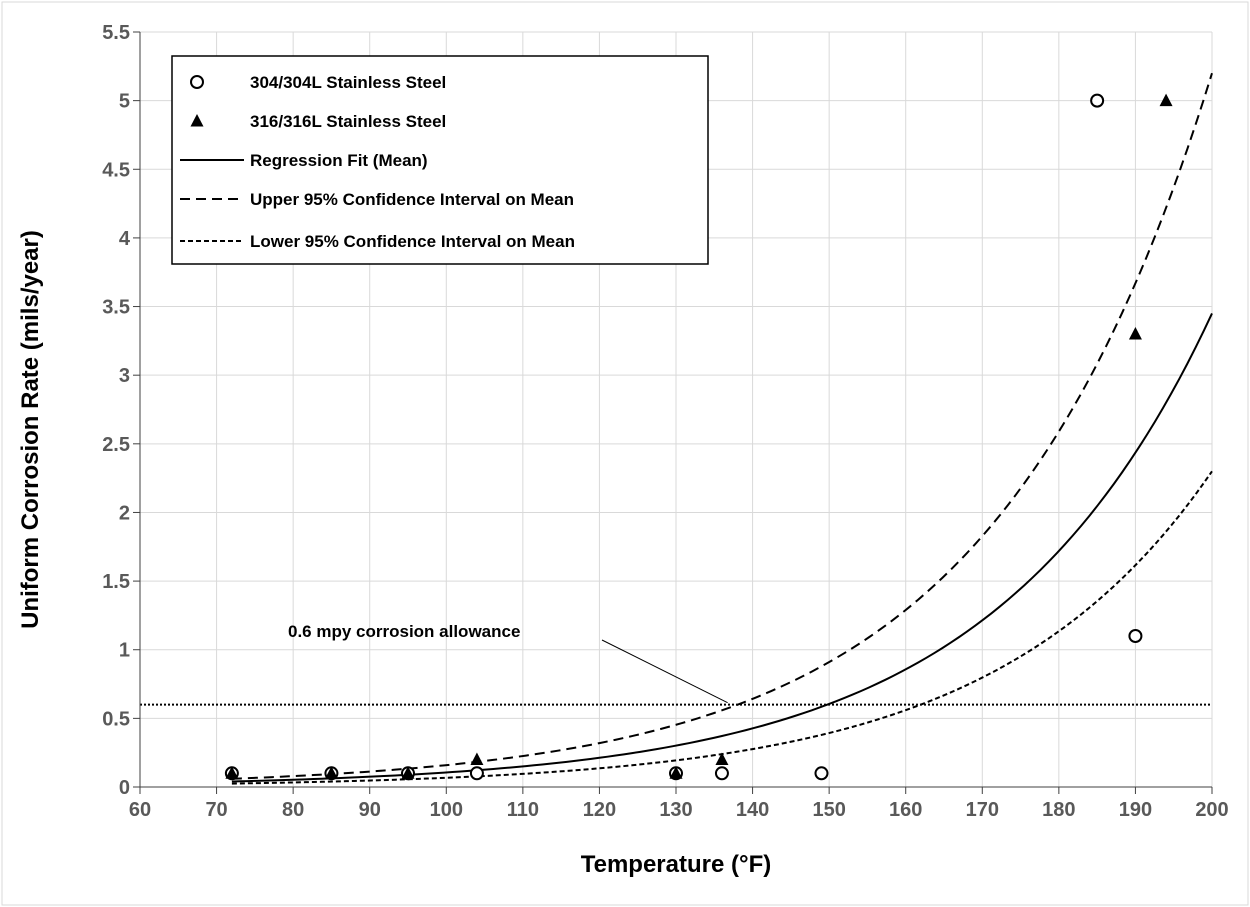 The height and width of the screenshot is (907, 1250). I want to click on x-tick-label: 170, so click(982, 810).